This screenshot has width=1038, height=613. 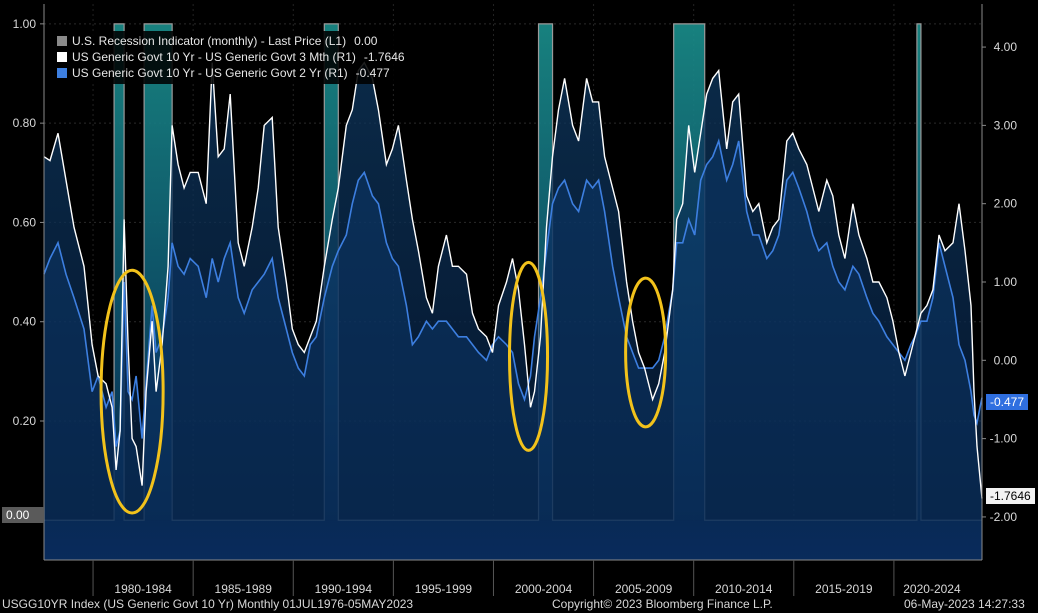 What do you see at coordinates (932, 589) in the screenshot?
I see `x-tick-label: 2020-2024` at bounding box center [932, 589].